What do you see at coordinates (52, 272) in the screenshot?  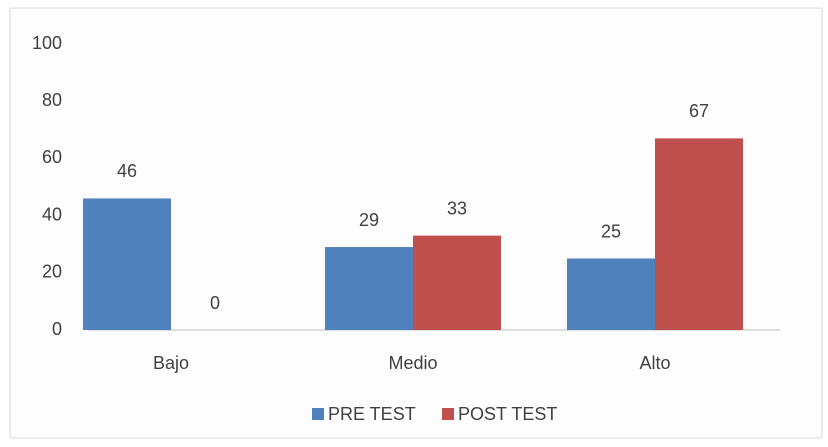 I see `y-tick-label: 20` at bounding box center [52, 272].